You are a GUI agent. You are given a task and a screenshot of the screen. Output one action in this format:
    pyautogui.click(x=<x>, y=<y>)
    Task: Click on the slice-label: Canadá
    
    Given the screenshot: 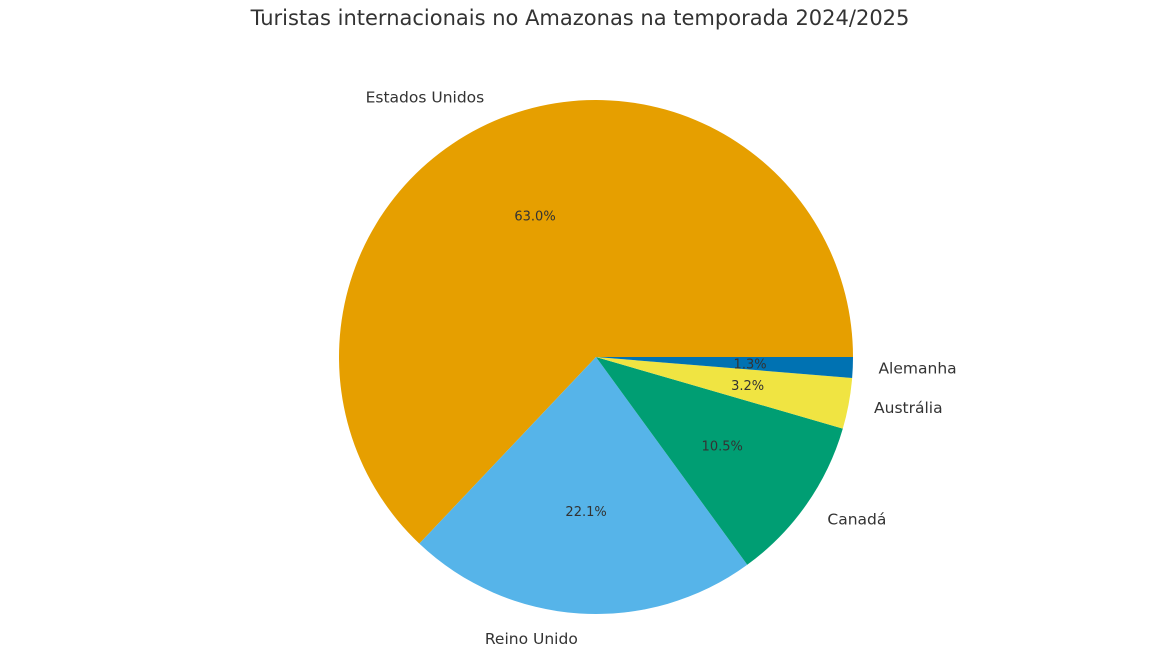 What is the action you would take?
    pyautogui.click(x=856, y=519)
    